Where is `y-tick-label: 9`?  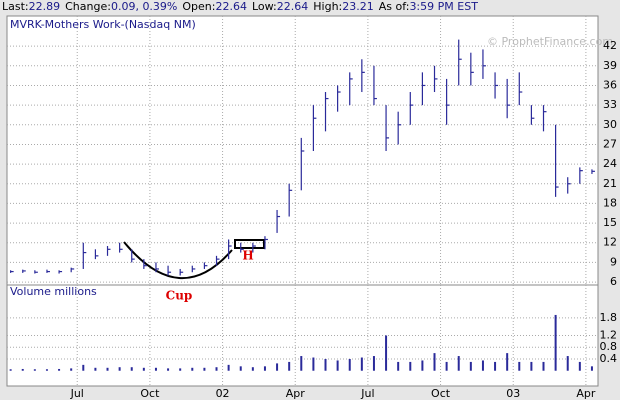 y-tick-label: 9 is located at coordinates (613, 261).